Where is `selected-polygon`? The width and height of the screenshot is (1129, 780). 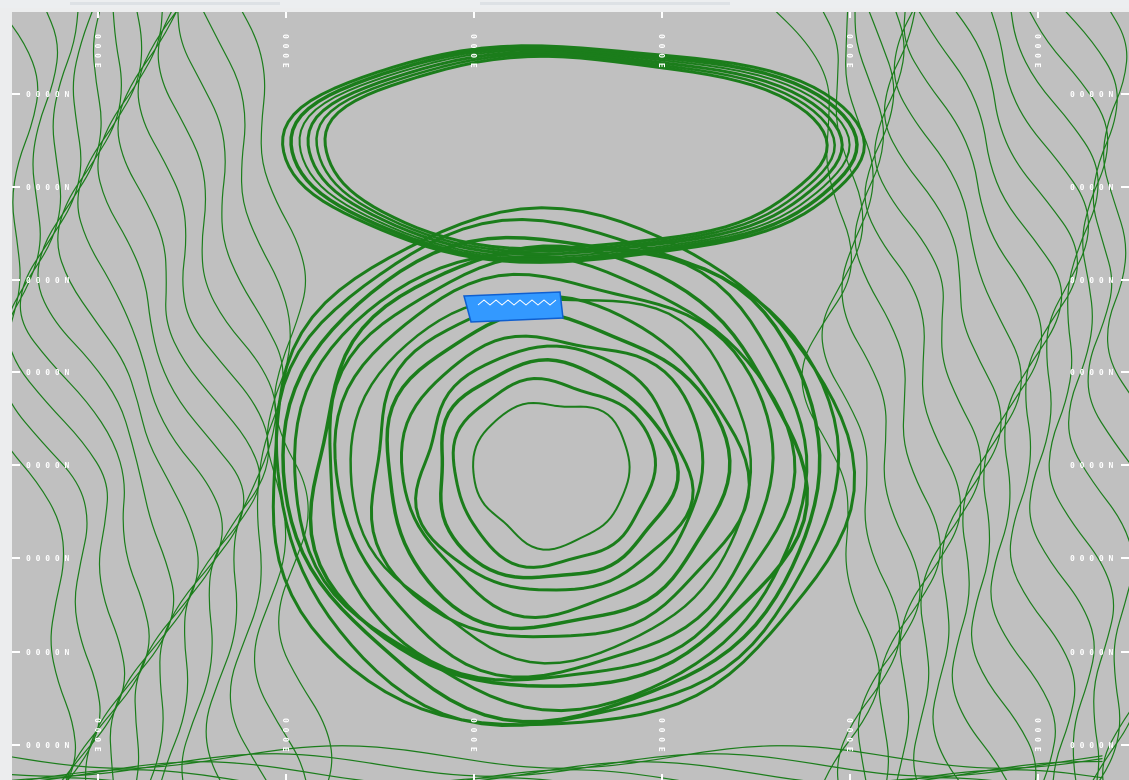
selected-polygon is located at coordinates (513, 307).